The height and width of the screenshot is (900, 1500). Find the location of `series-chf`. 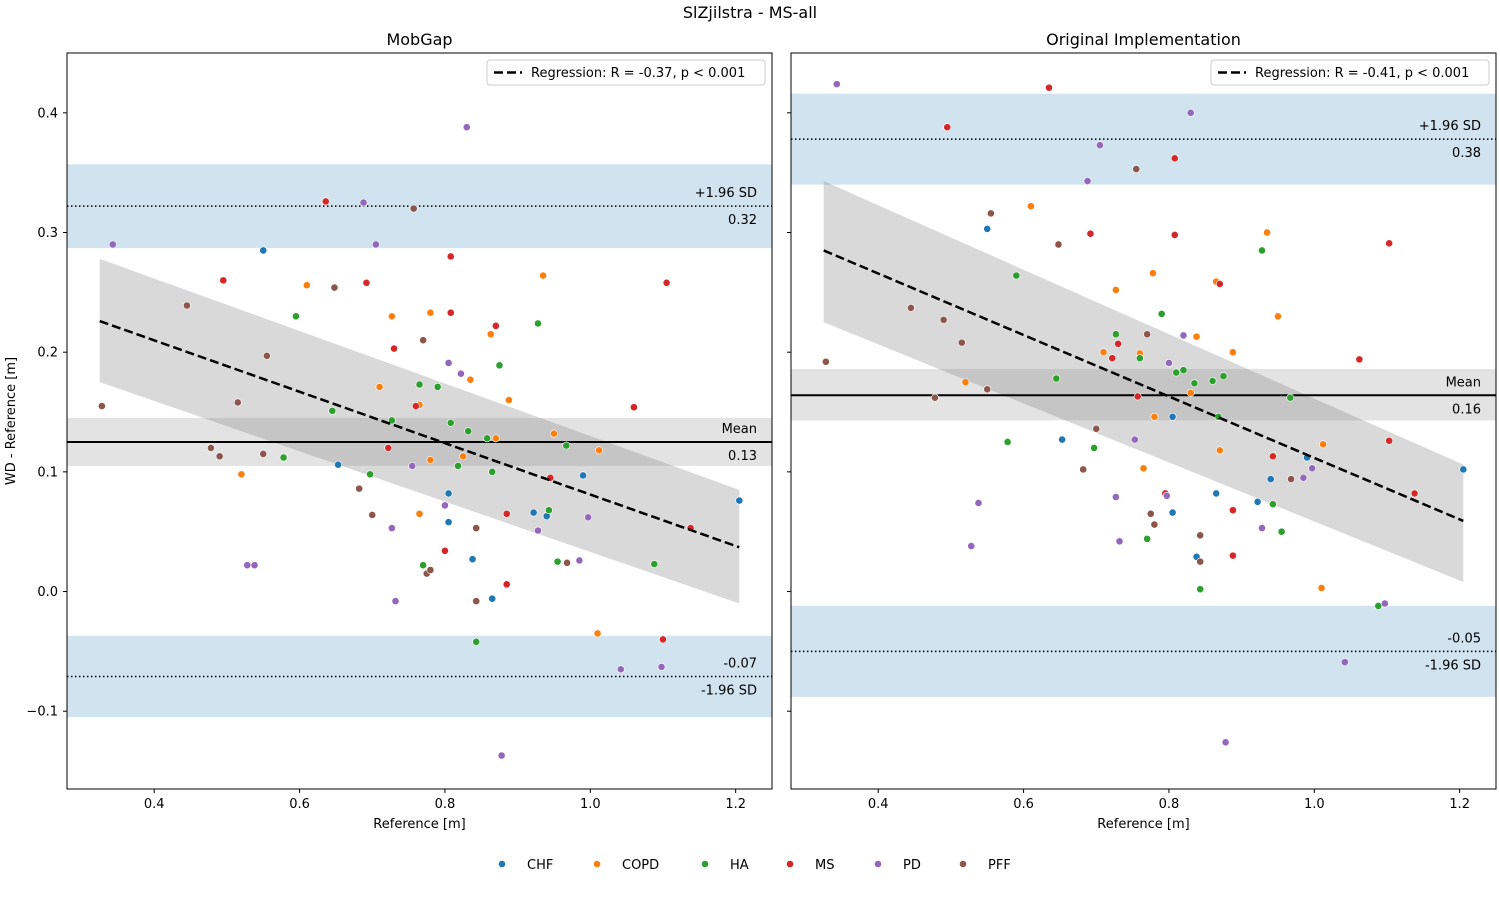

series-chf is located at coordinates (1225, 393).